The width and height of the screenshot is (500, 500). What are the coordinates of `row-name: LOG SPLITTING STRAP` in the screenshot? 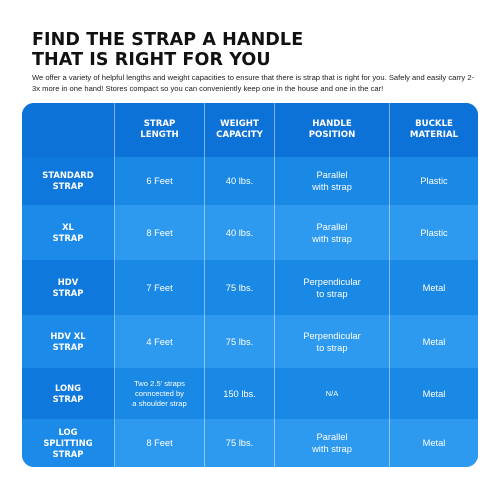 It's located at (68, 443).